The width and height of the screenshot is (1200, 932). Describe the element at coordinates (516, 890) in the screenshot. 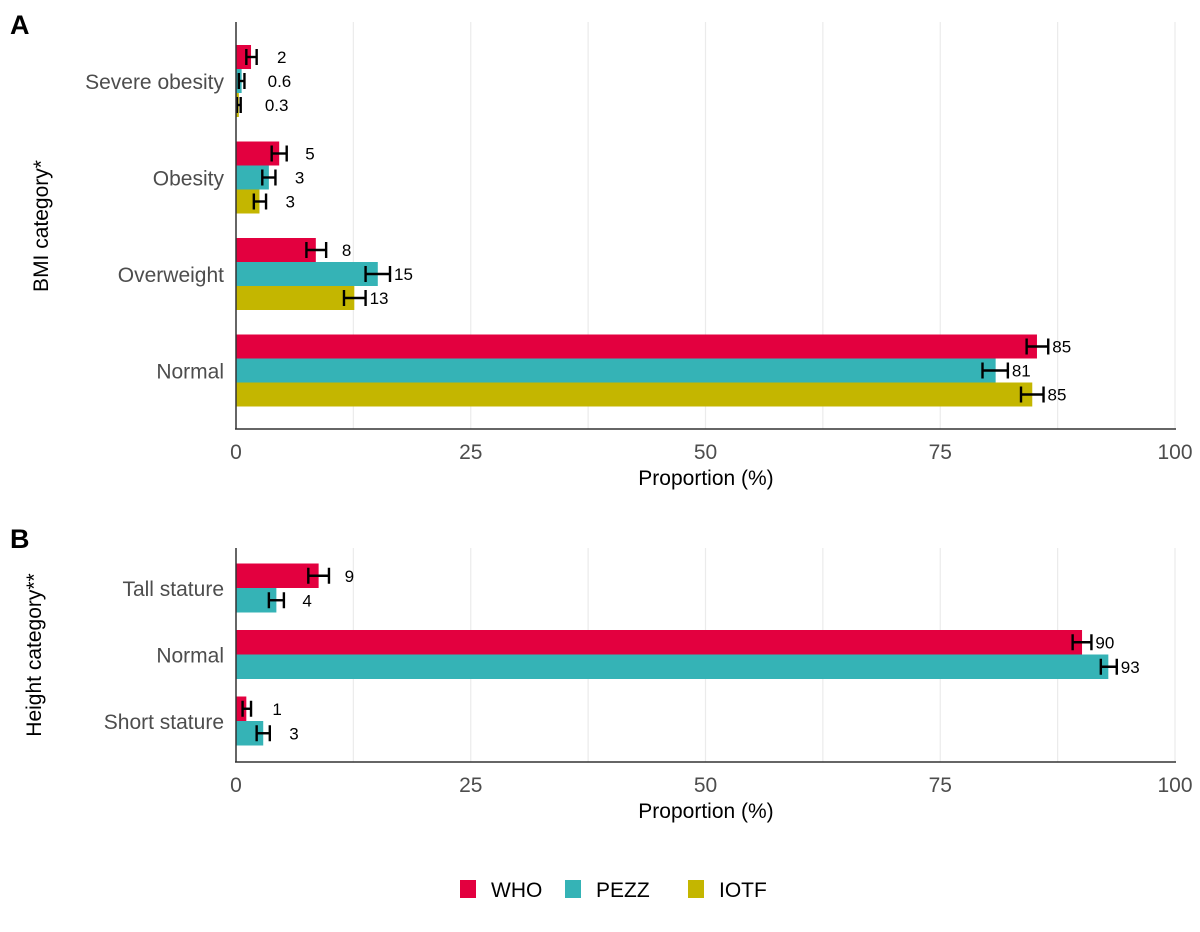

I see `legend-label: WHO` at that location.